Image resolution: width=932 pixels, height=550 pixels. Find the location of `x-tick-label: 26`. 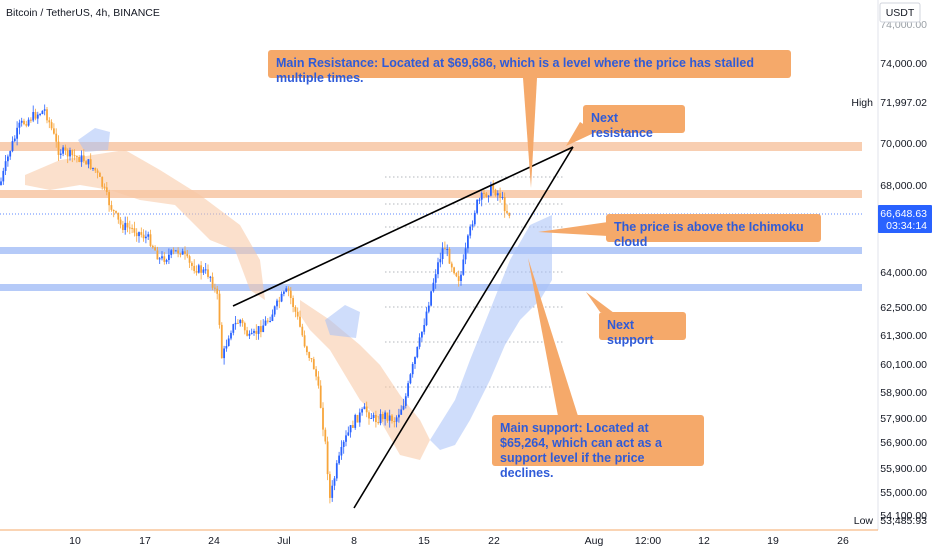

x-tick-label: 26 is located at coordinates (843, 541).